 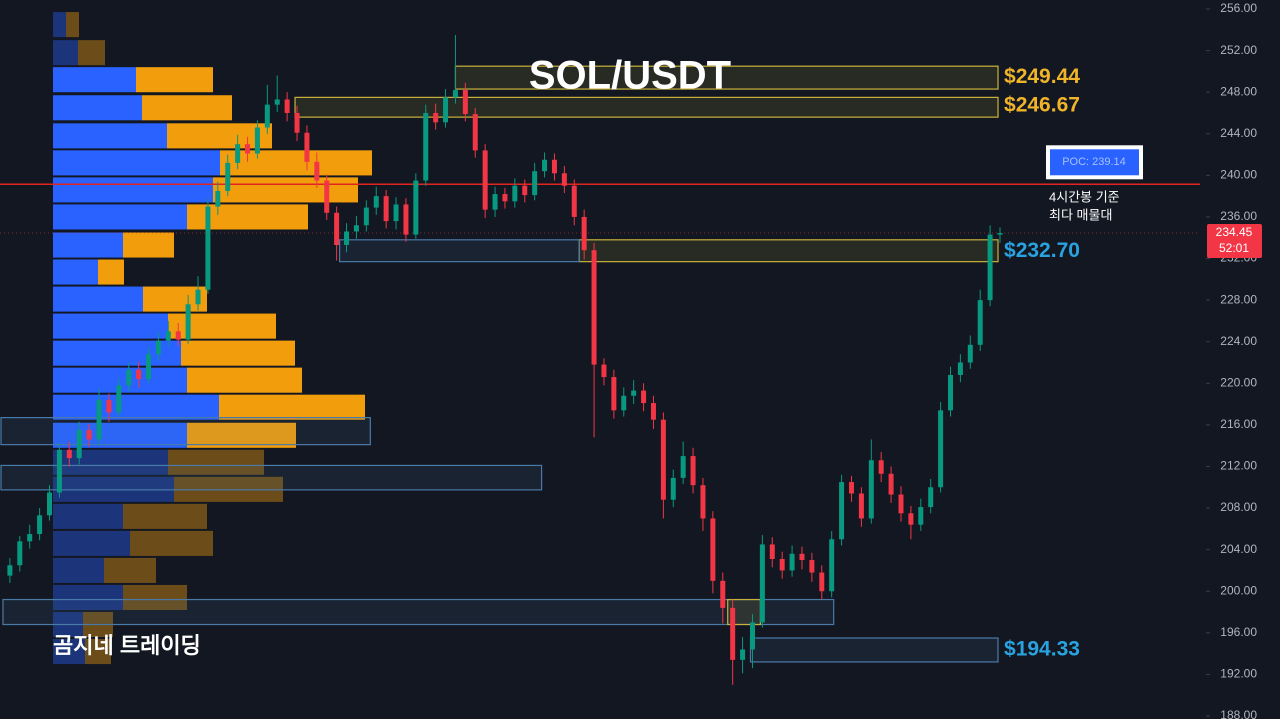 I want to click on poc-note: 4시간봉 기준, so click(x=1084, y=197).